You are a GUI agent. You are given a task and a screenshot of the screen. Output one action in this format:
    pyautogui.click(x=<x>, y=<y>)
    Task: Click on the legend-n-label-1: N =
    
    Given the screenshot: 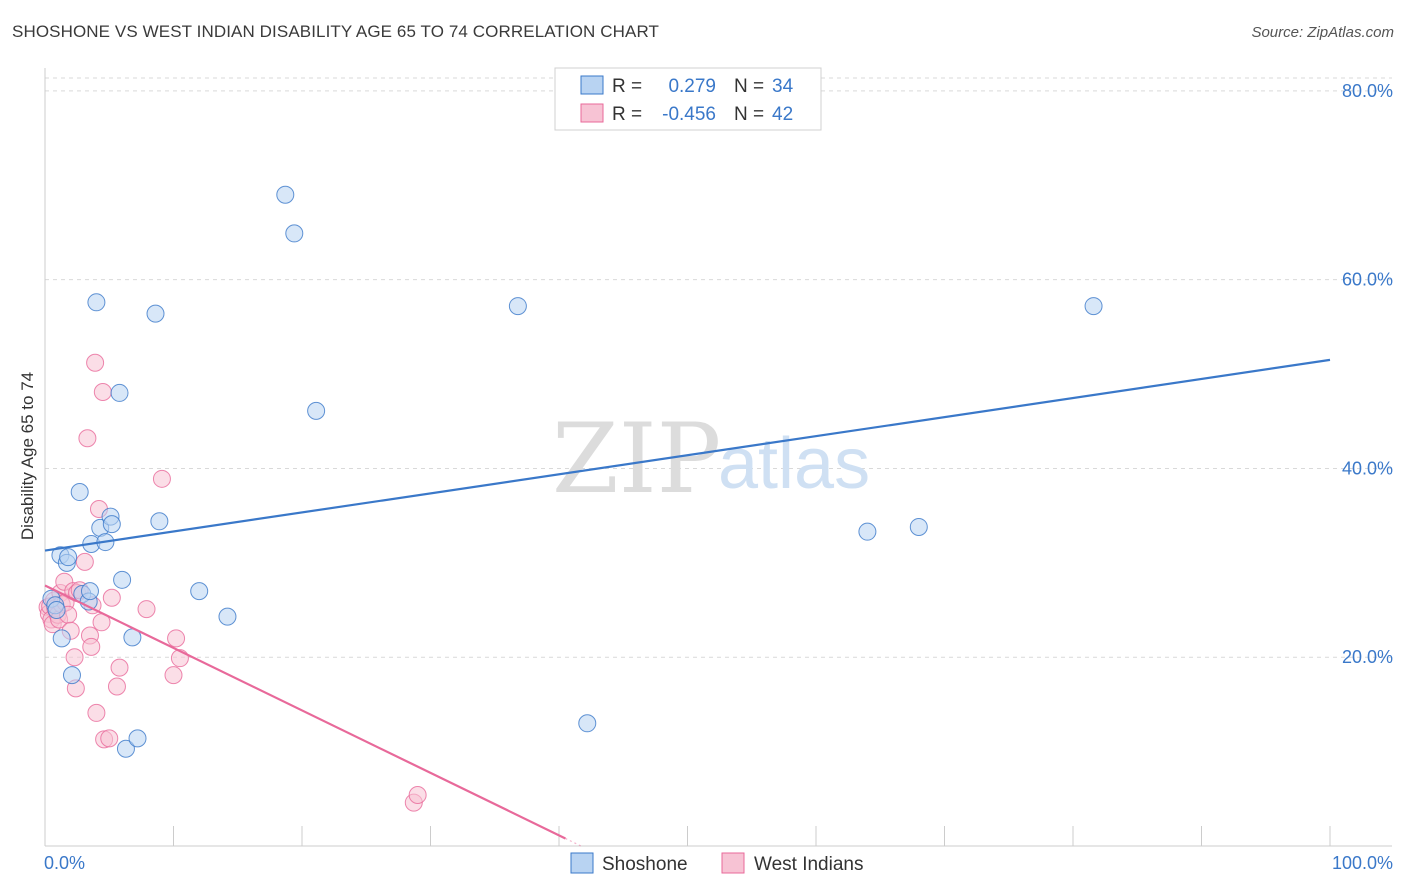 What is the action you would take?
    pyautogui.click(x=749, y=86)
    